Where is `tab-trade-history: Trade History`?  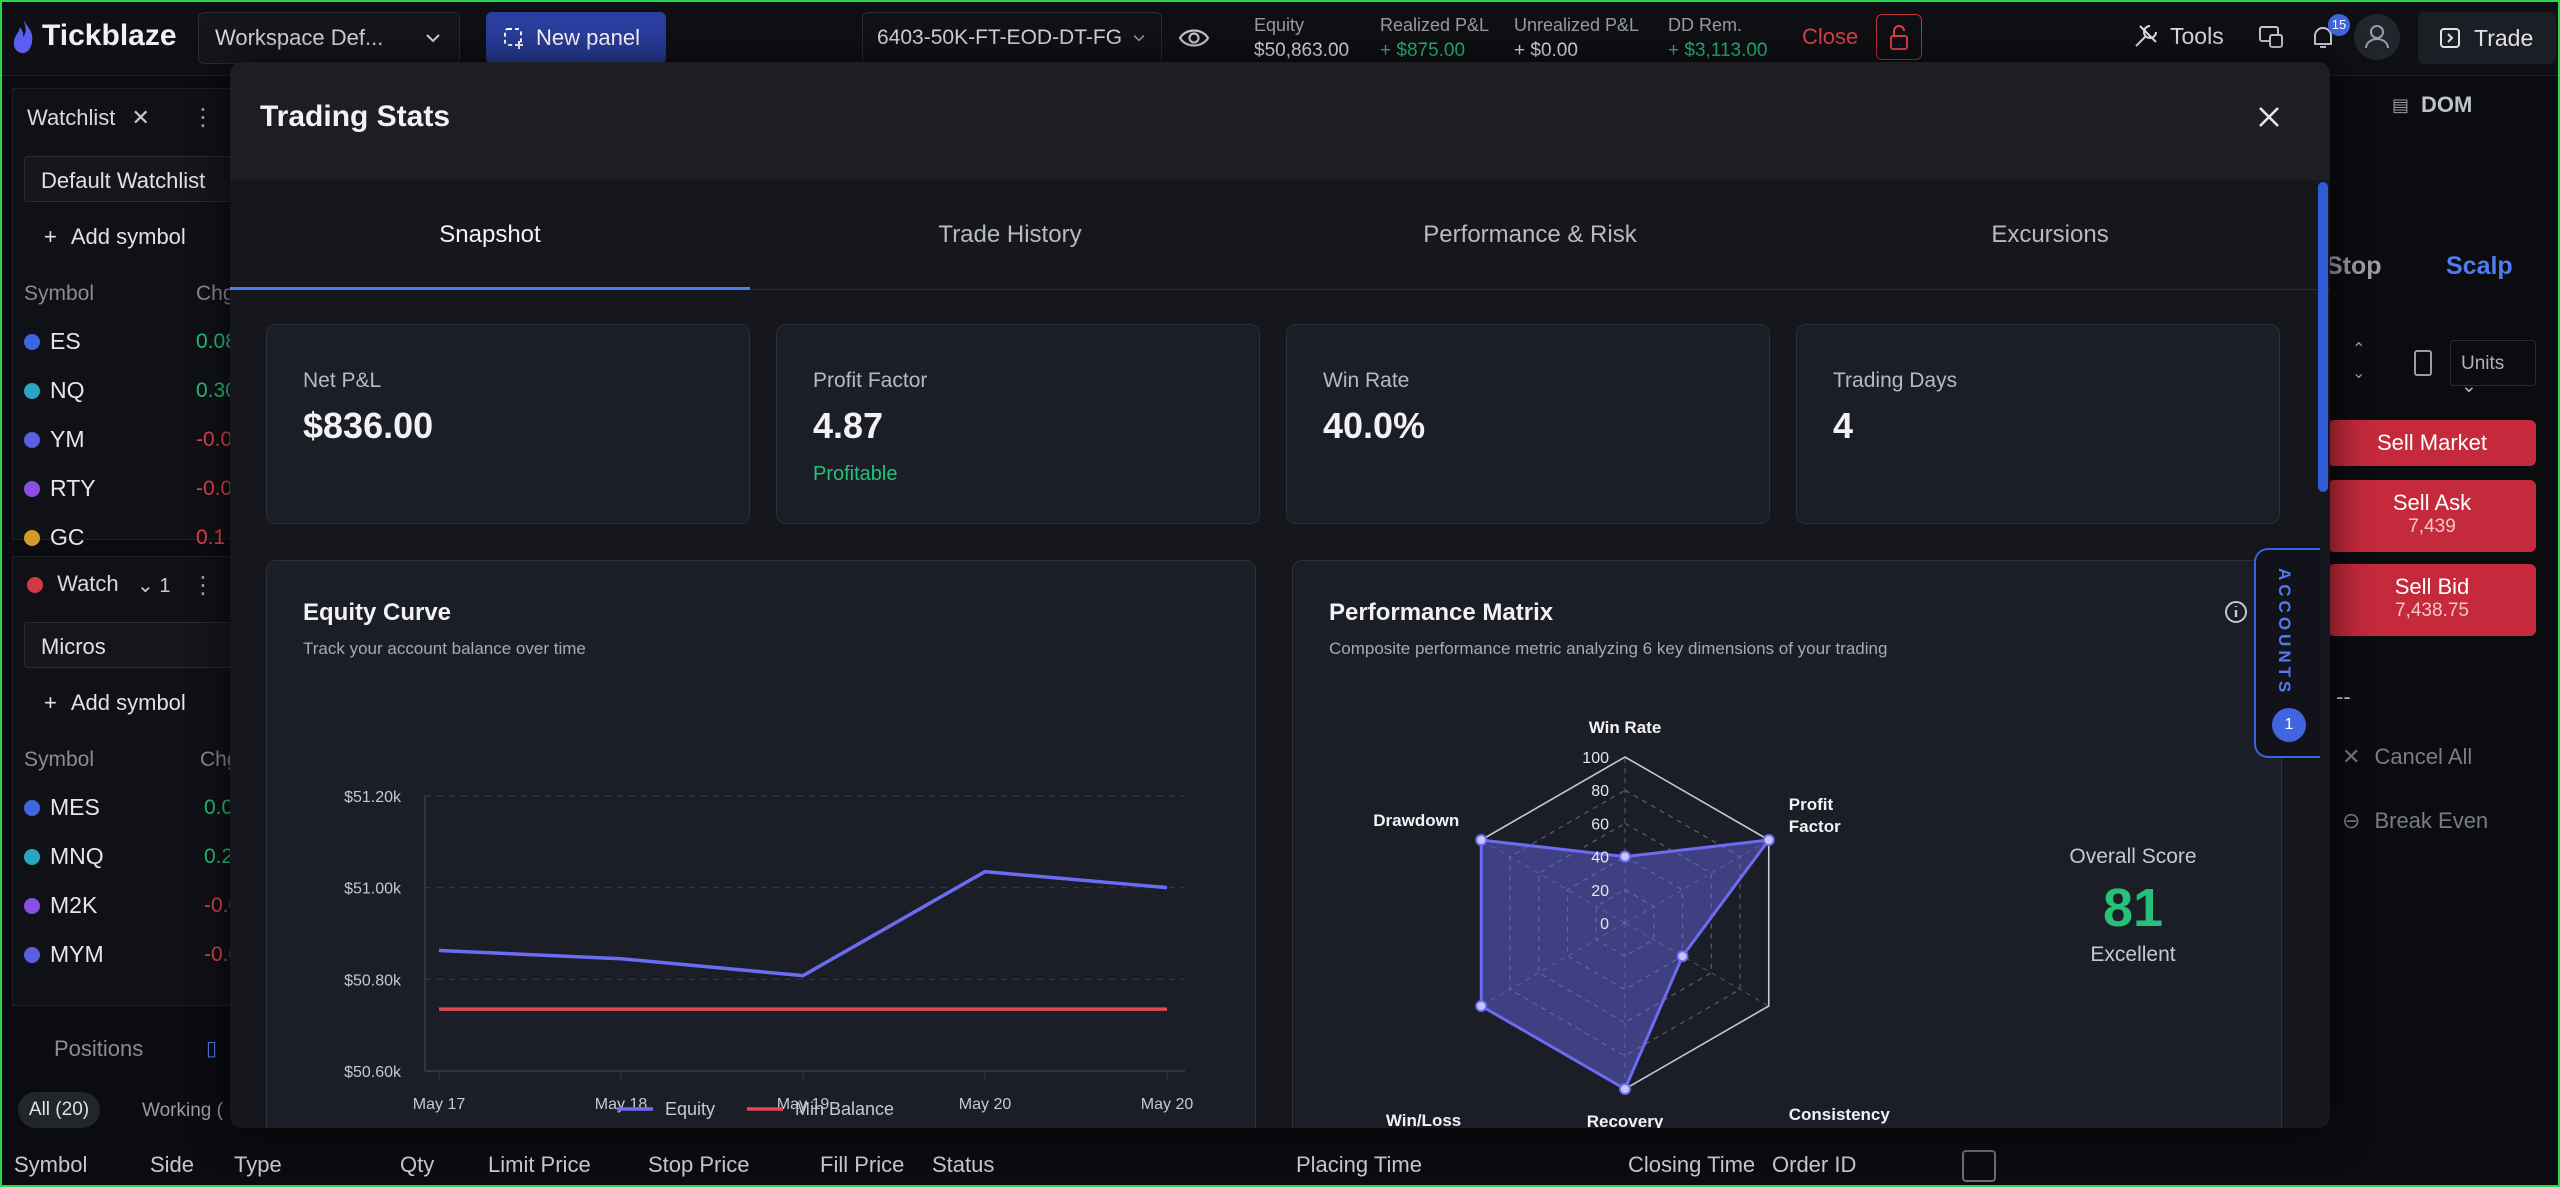
tab-trade-history: Trade History is located at coordinates (1010, 234).